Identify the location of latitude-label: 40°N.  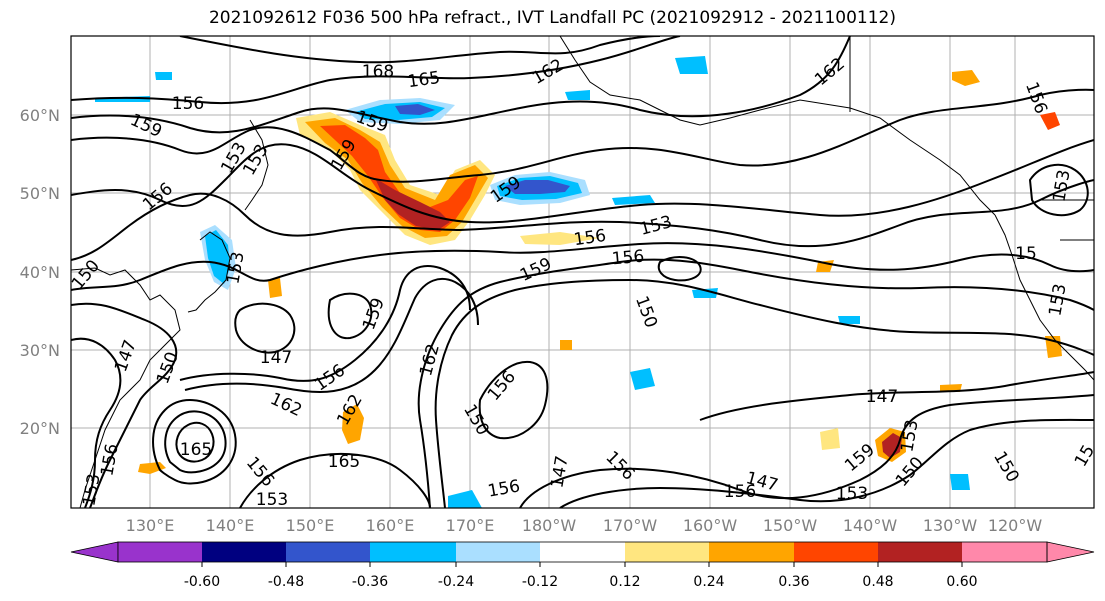
(40, 272).